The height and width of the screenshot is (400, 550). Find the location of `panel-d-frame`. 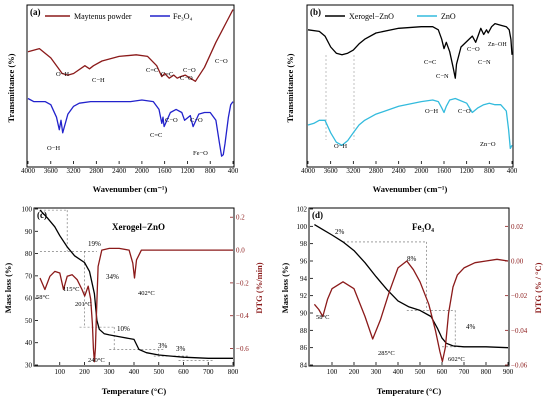

panel-d-frame is located at coordinates (409, 287).